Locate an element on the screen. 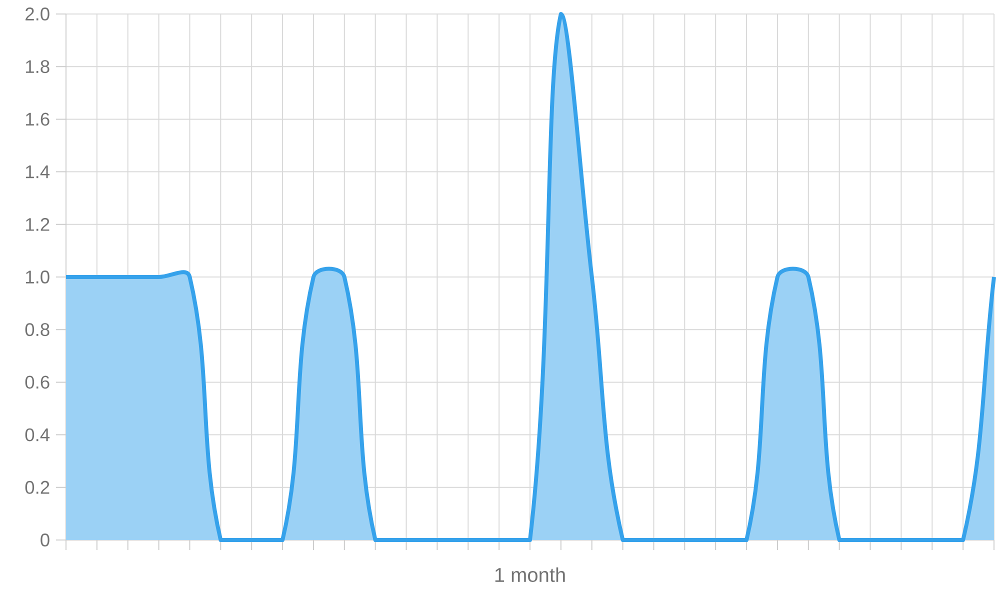  y-tick-label: 0.2 is located at coordinates (37, 487).